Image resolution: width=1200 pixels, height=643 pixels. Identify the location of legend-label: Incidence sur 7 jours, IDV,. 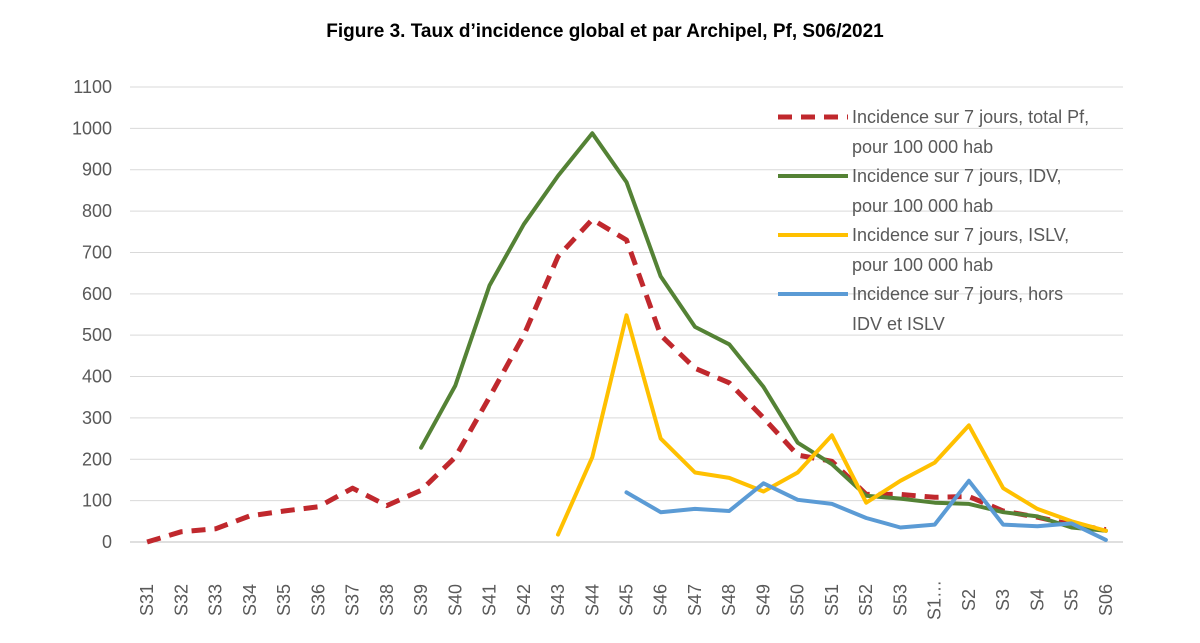
(956, 176).